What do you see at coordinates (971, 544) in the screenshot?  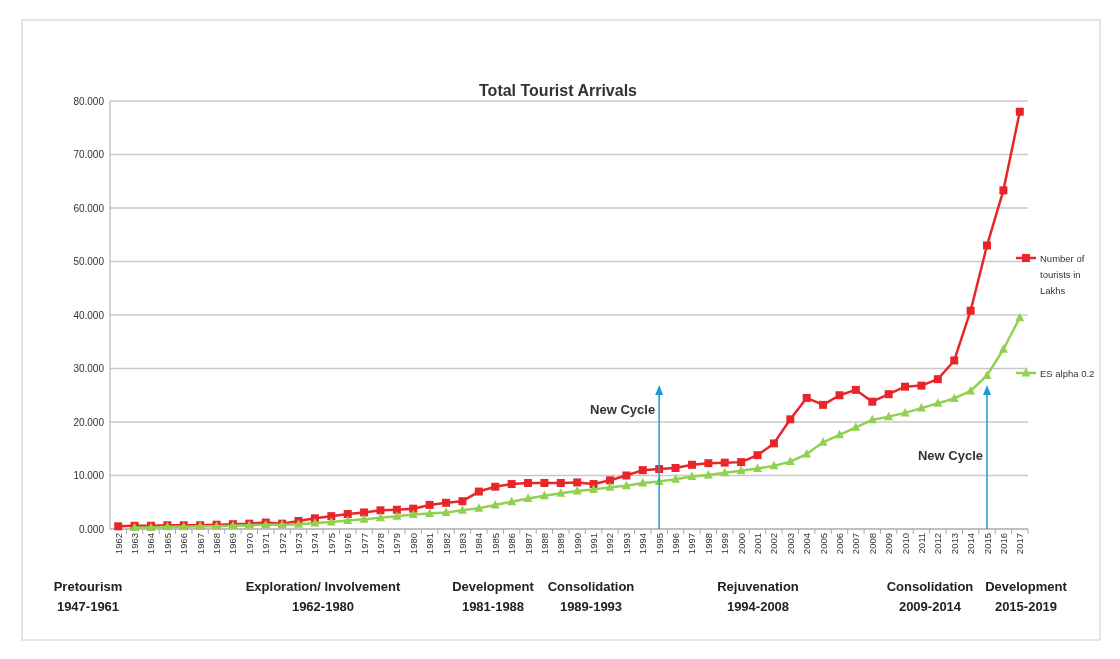 I see `x-tick-label: 2014` at bounding box center [971, 544].